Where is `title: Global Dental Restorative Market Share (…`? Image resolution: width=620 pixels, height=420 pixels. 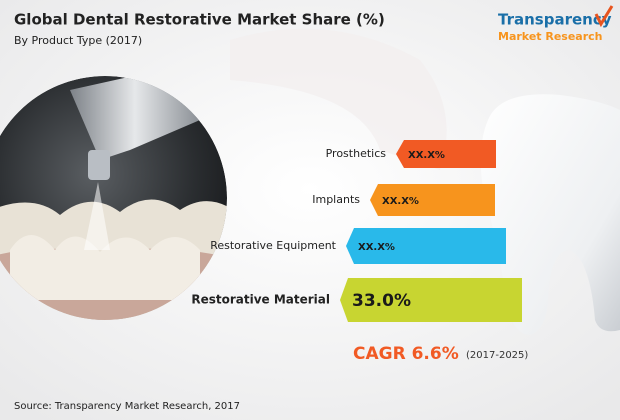 title: Global Dental Restorative Market Share (… is located at coordinates (199, 20).